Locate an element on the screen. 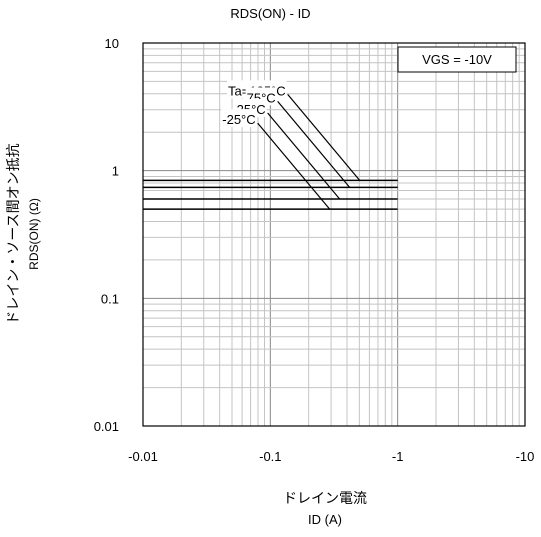  y-tick-label: 1 is located at coordinates (115, 171).